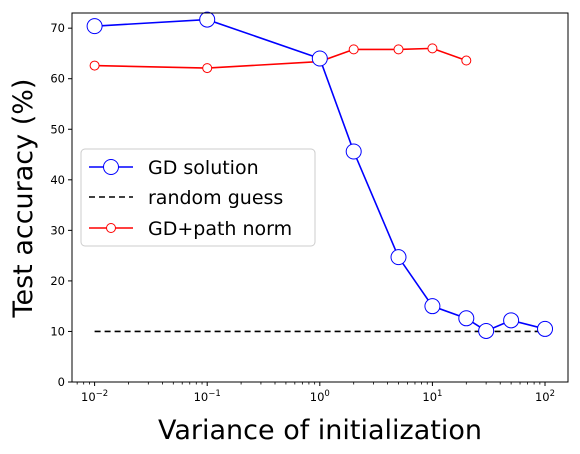  Describe the element at coordinates (545, 396) in the screenshot. I see `x-tick-label-4: 10²` at that location.